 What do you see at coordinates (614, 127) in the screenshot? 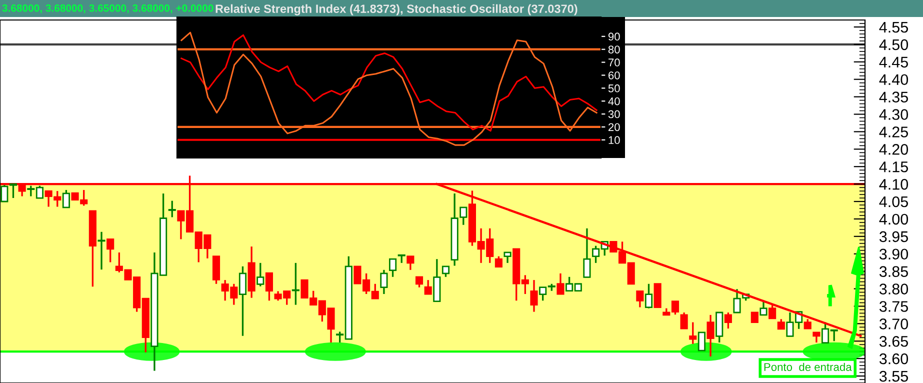
I see `y-tick-label: 20` at bounding box center [614, 127].